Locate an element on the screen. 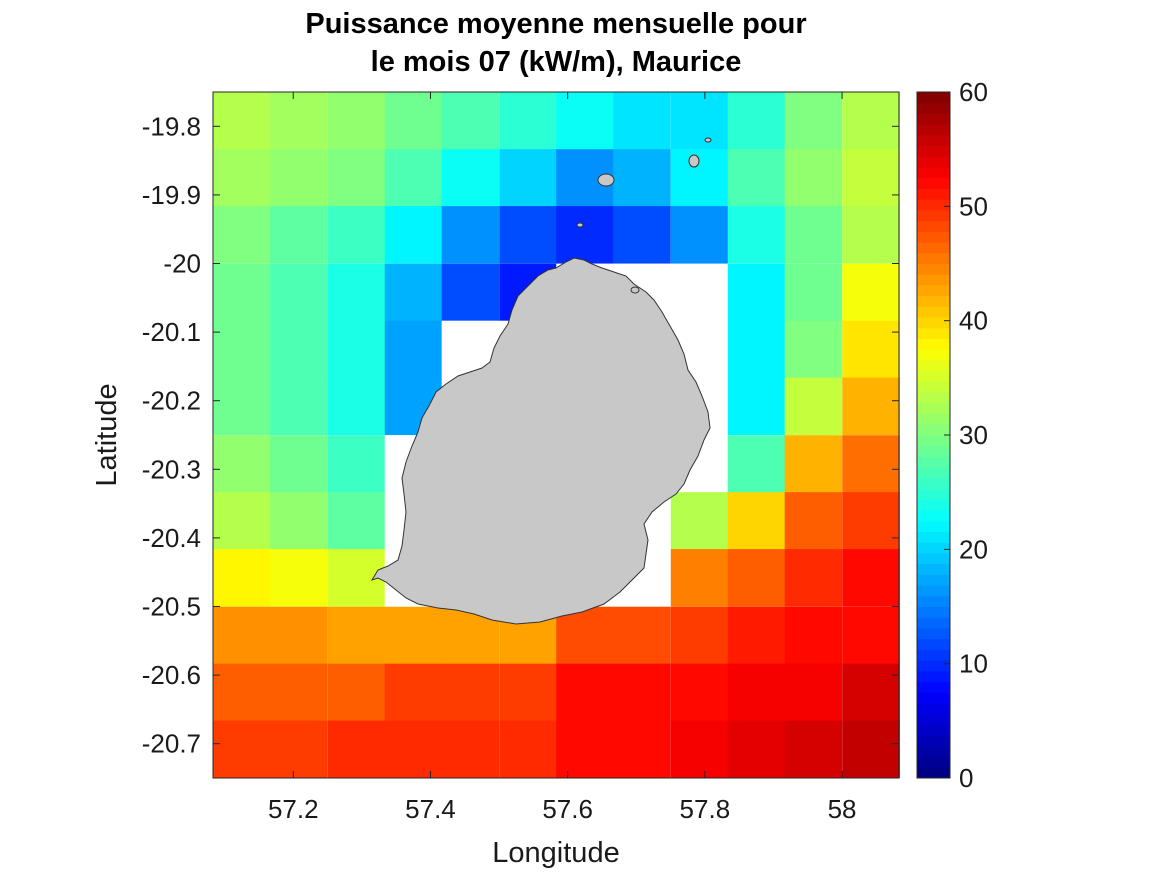  y-tick-label: -20.7 is located at coordinates (171, 744).